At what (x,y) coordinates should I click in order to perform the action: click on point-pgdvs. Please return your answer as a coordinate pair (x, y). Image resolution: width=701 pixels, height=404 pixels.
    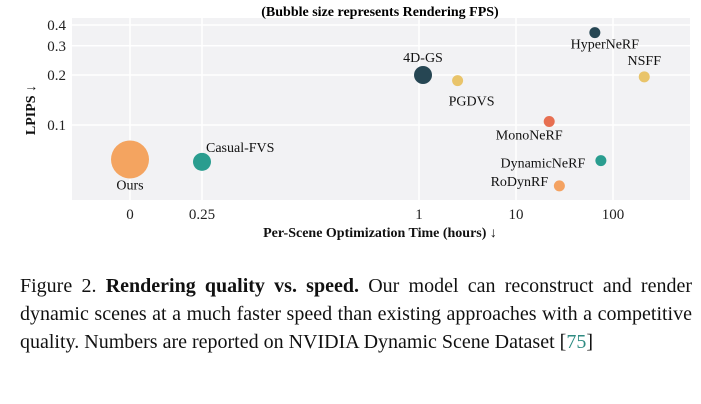
    Looking at the image, I should click on (458, 81).